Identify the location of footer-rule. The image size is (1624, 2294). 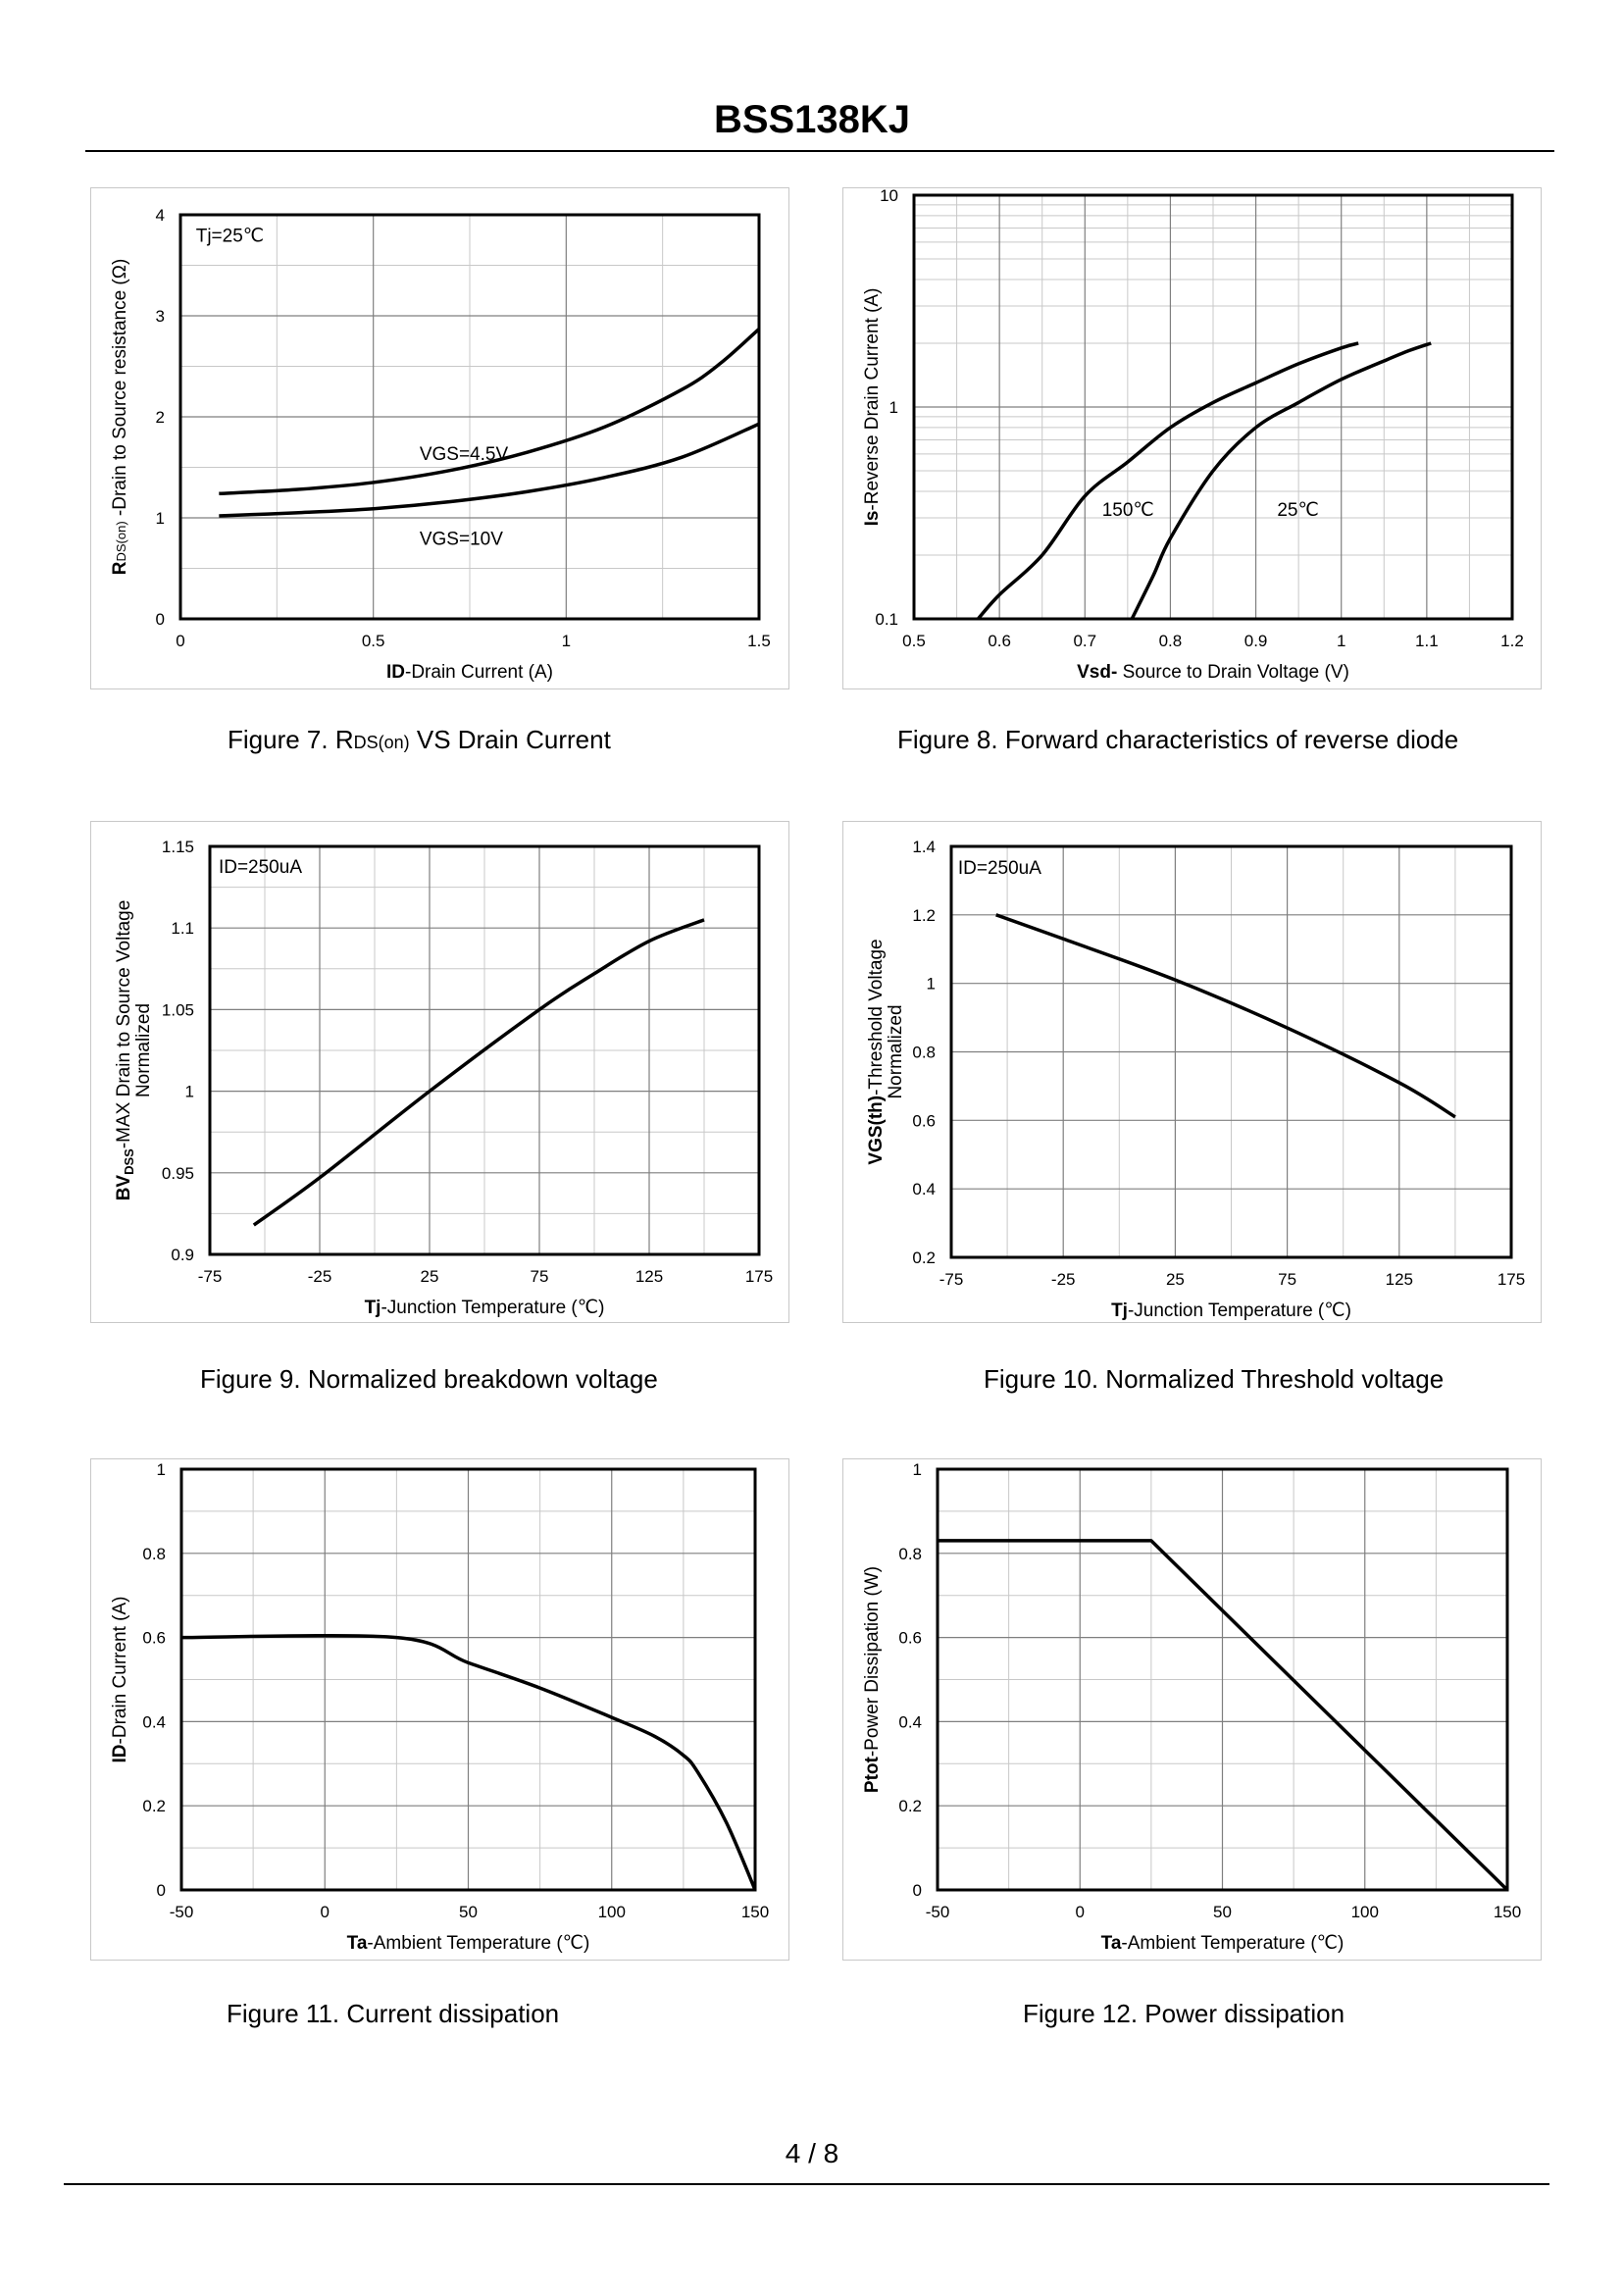
(806, 2184).